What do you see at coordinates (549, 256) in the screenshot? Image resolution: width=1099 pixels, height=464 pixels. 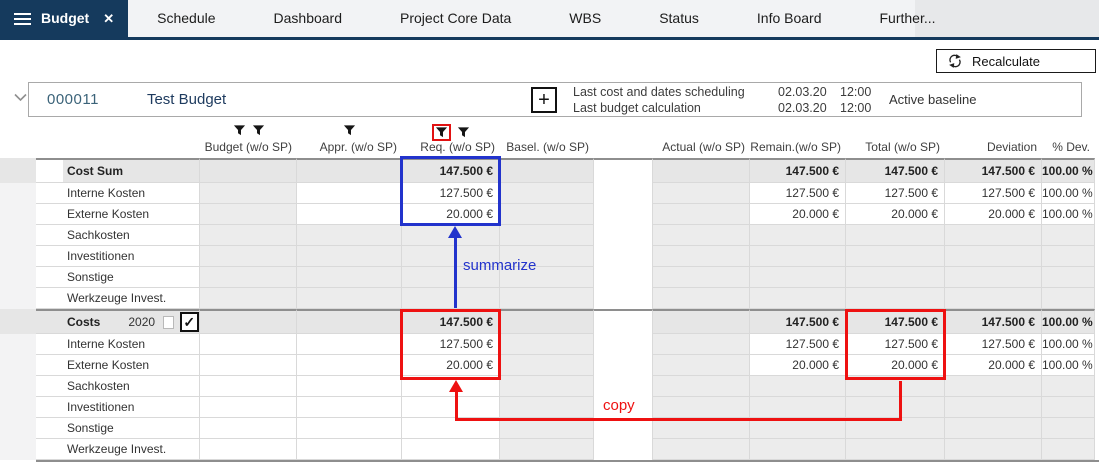 I see `table-row: Investitionen` at bounding box center [549, 256].